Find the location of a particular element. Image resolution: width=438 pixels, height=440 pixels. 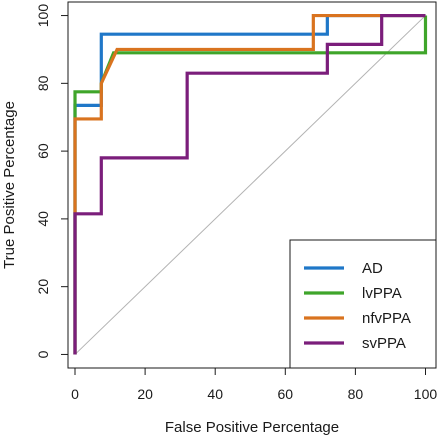

y-tick-label: 100 is located at coordinates (43, 16).